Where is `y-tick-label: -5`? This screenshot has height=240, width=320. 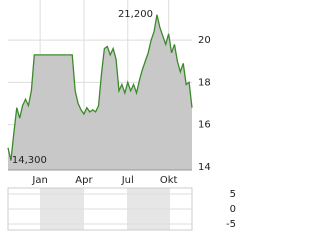
y-tick-label: -5 is located at coordinates (231, 224).